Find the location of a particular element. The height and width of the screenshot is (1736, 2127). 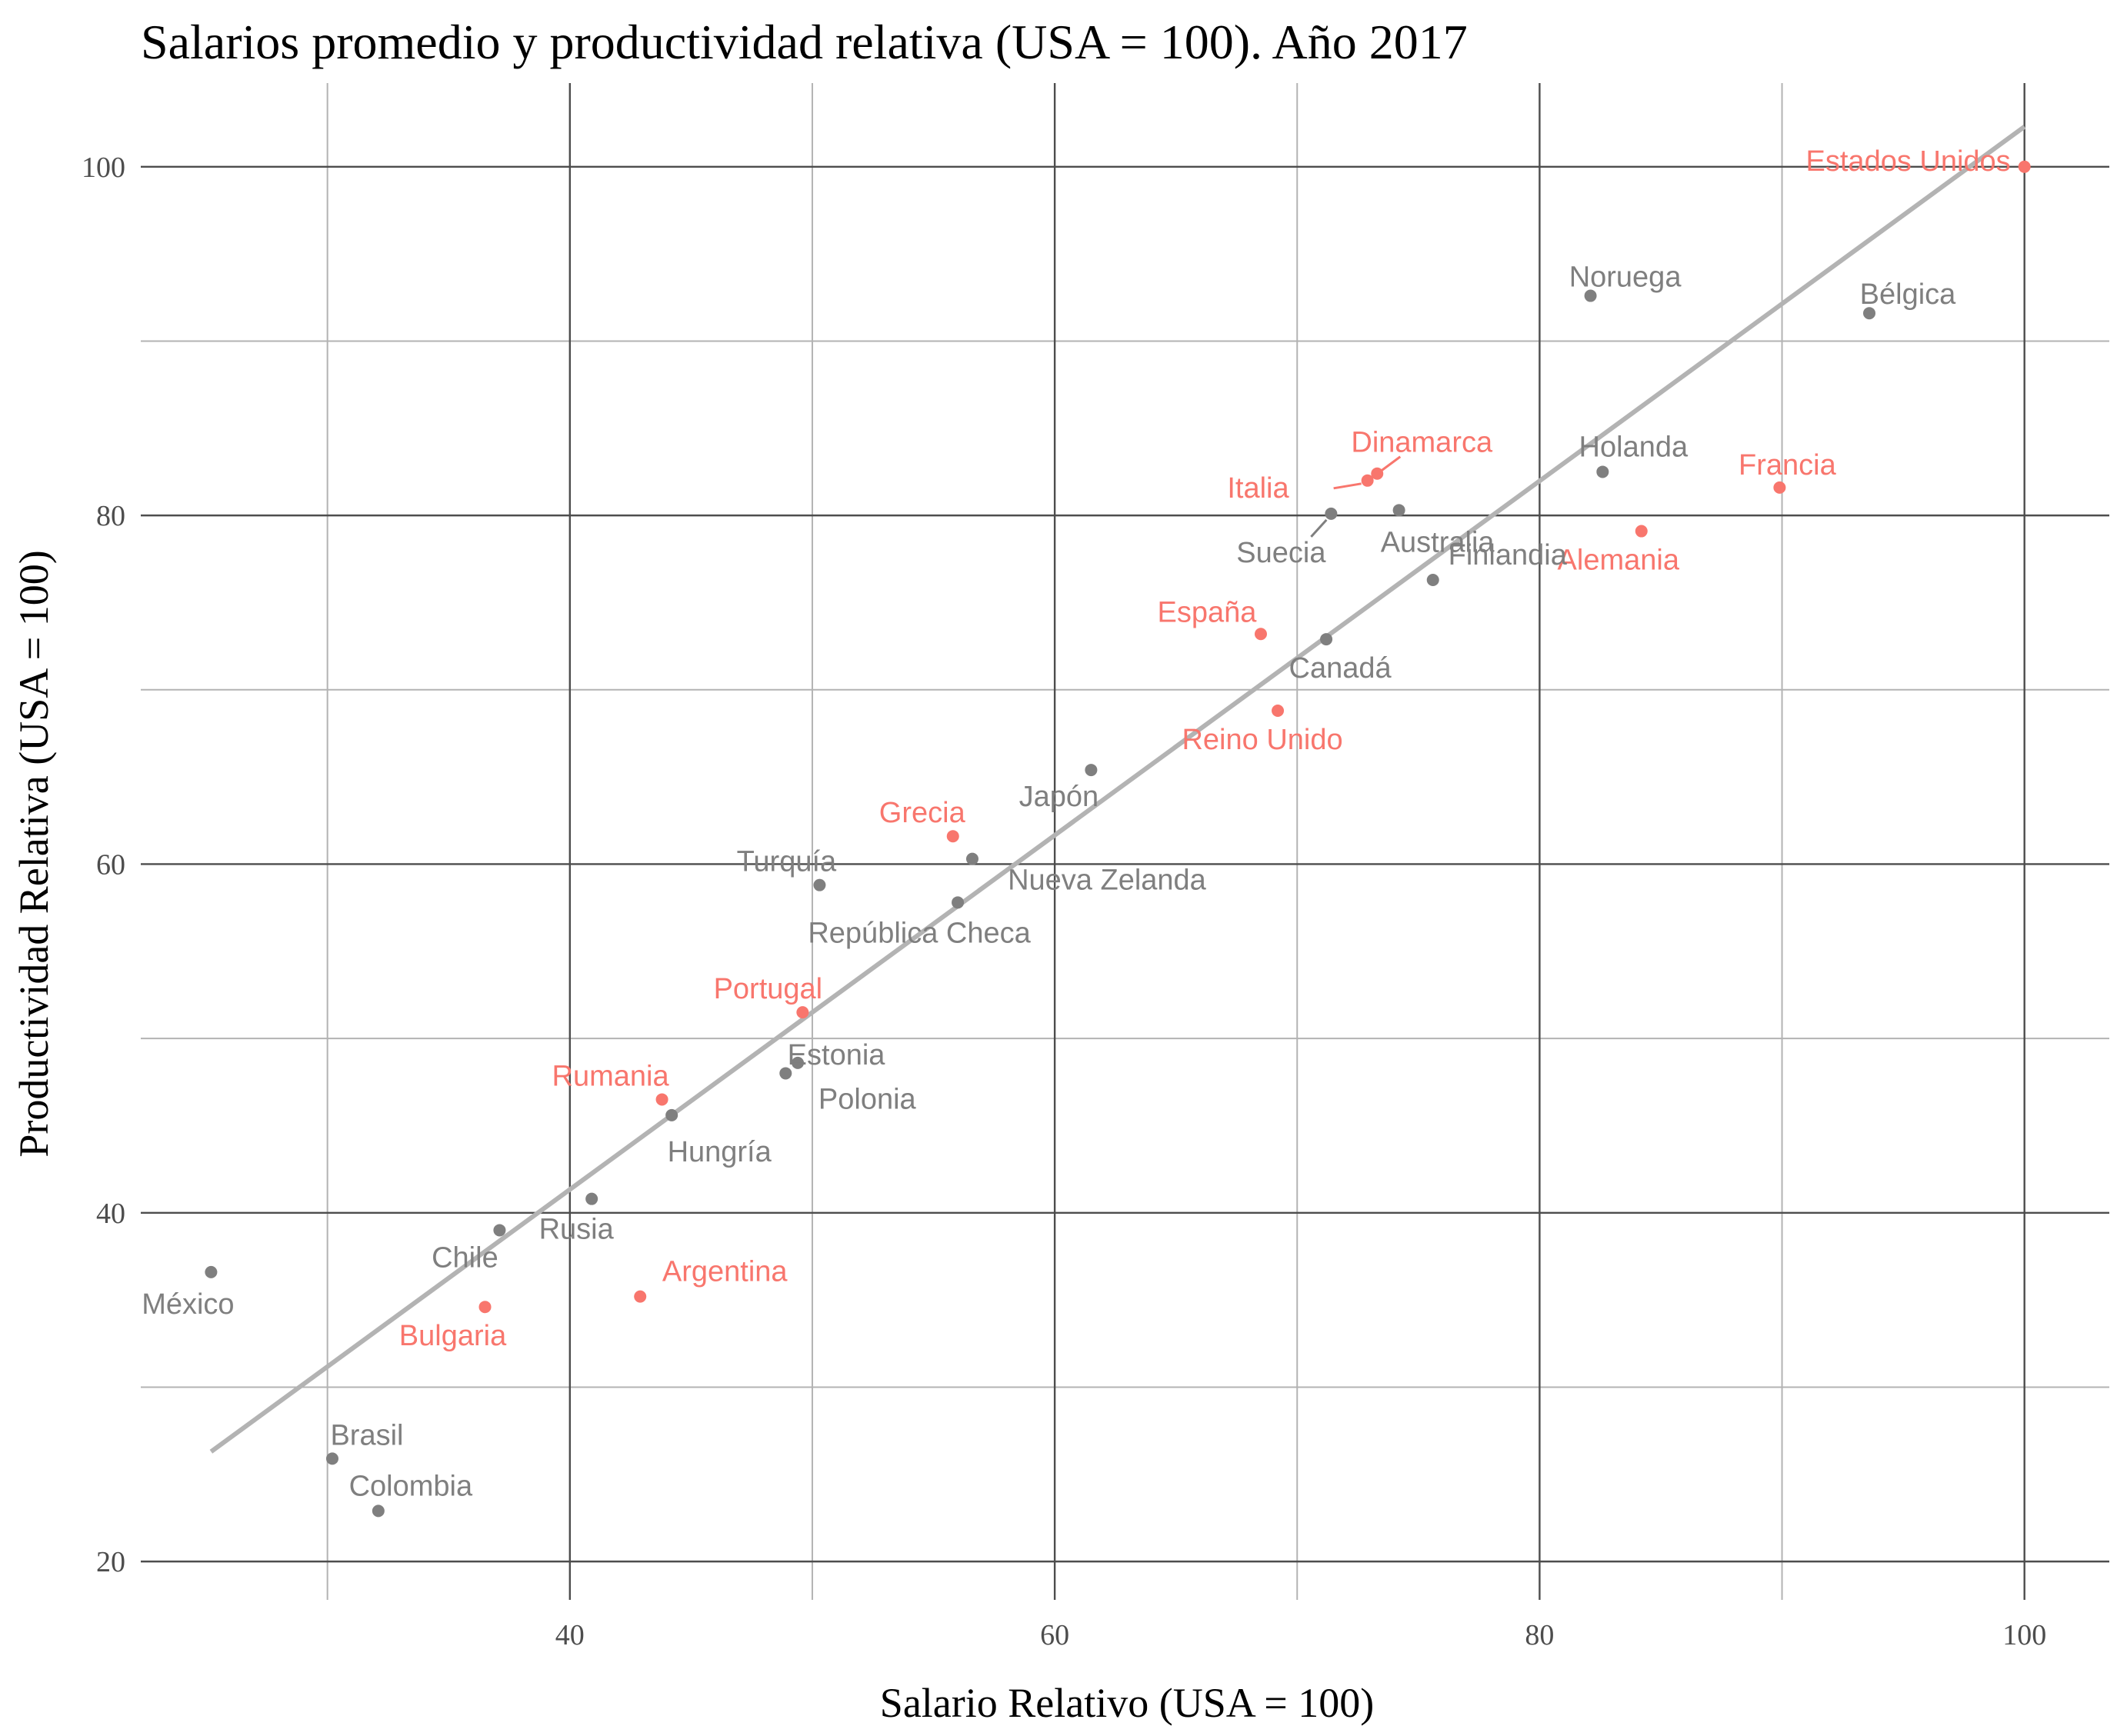

point-label: Argentina is located at coordinates (725, 1272).